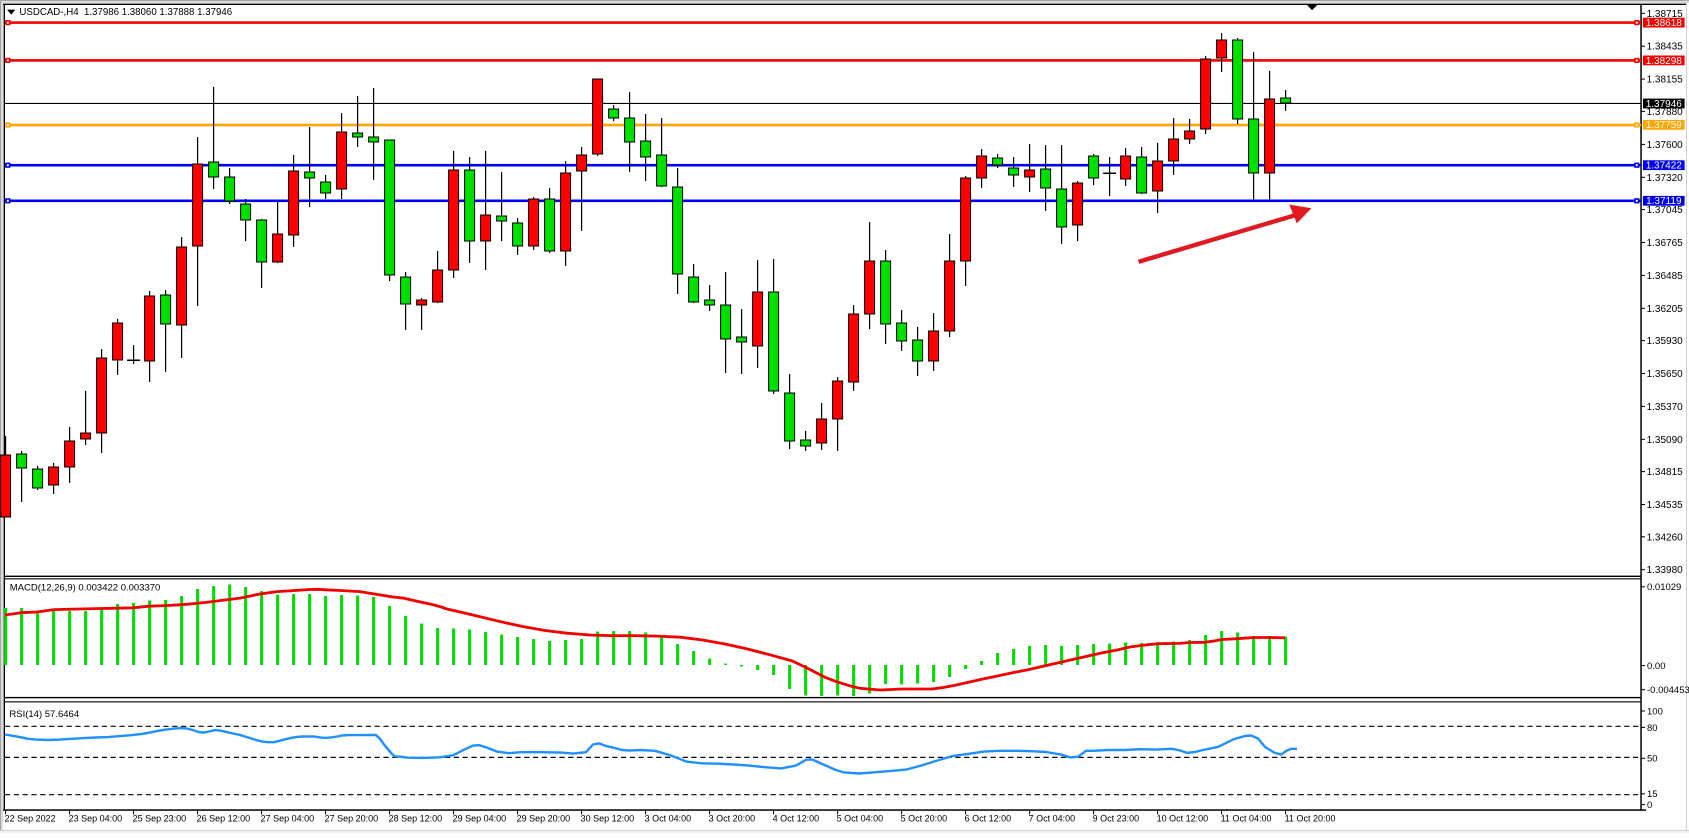 The width and height of the screenshot is (1689, 838). Describe the element at coordinates (1665, 570) in the screenshot. I see `svg-text: 1.33980` at that location.